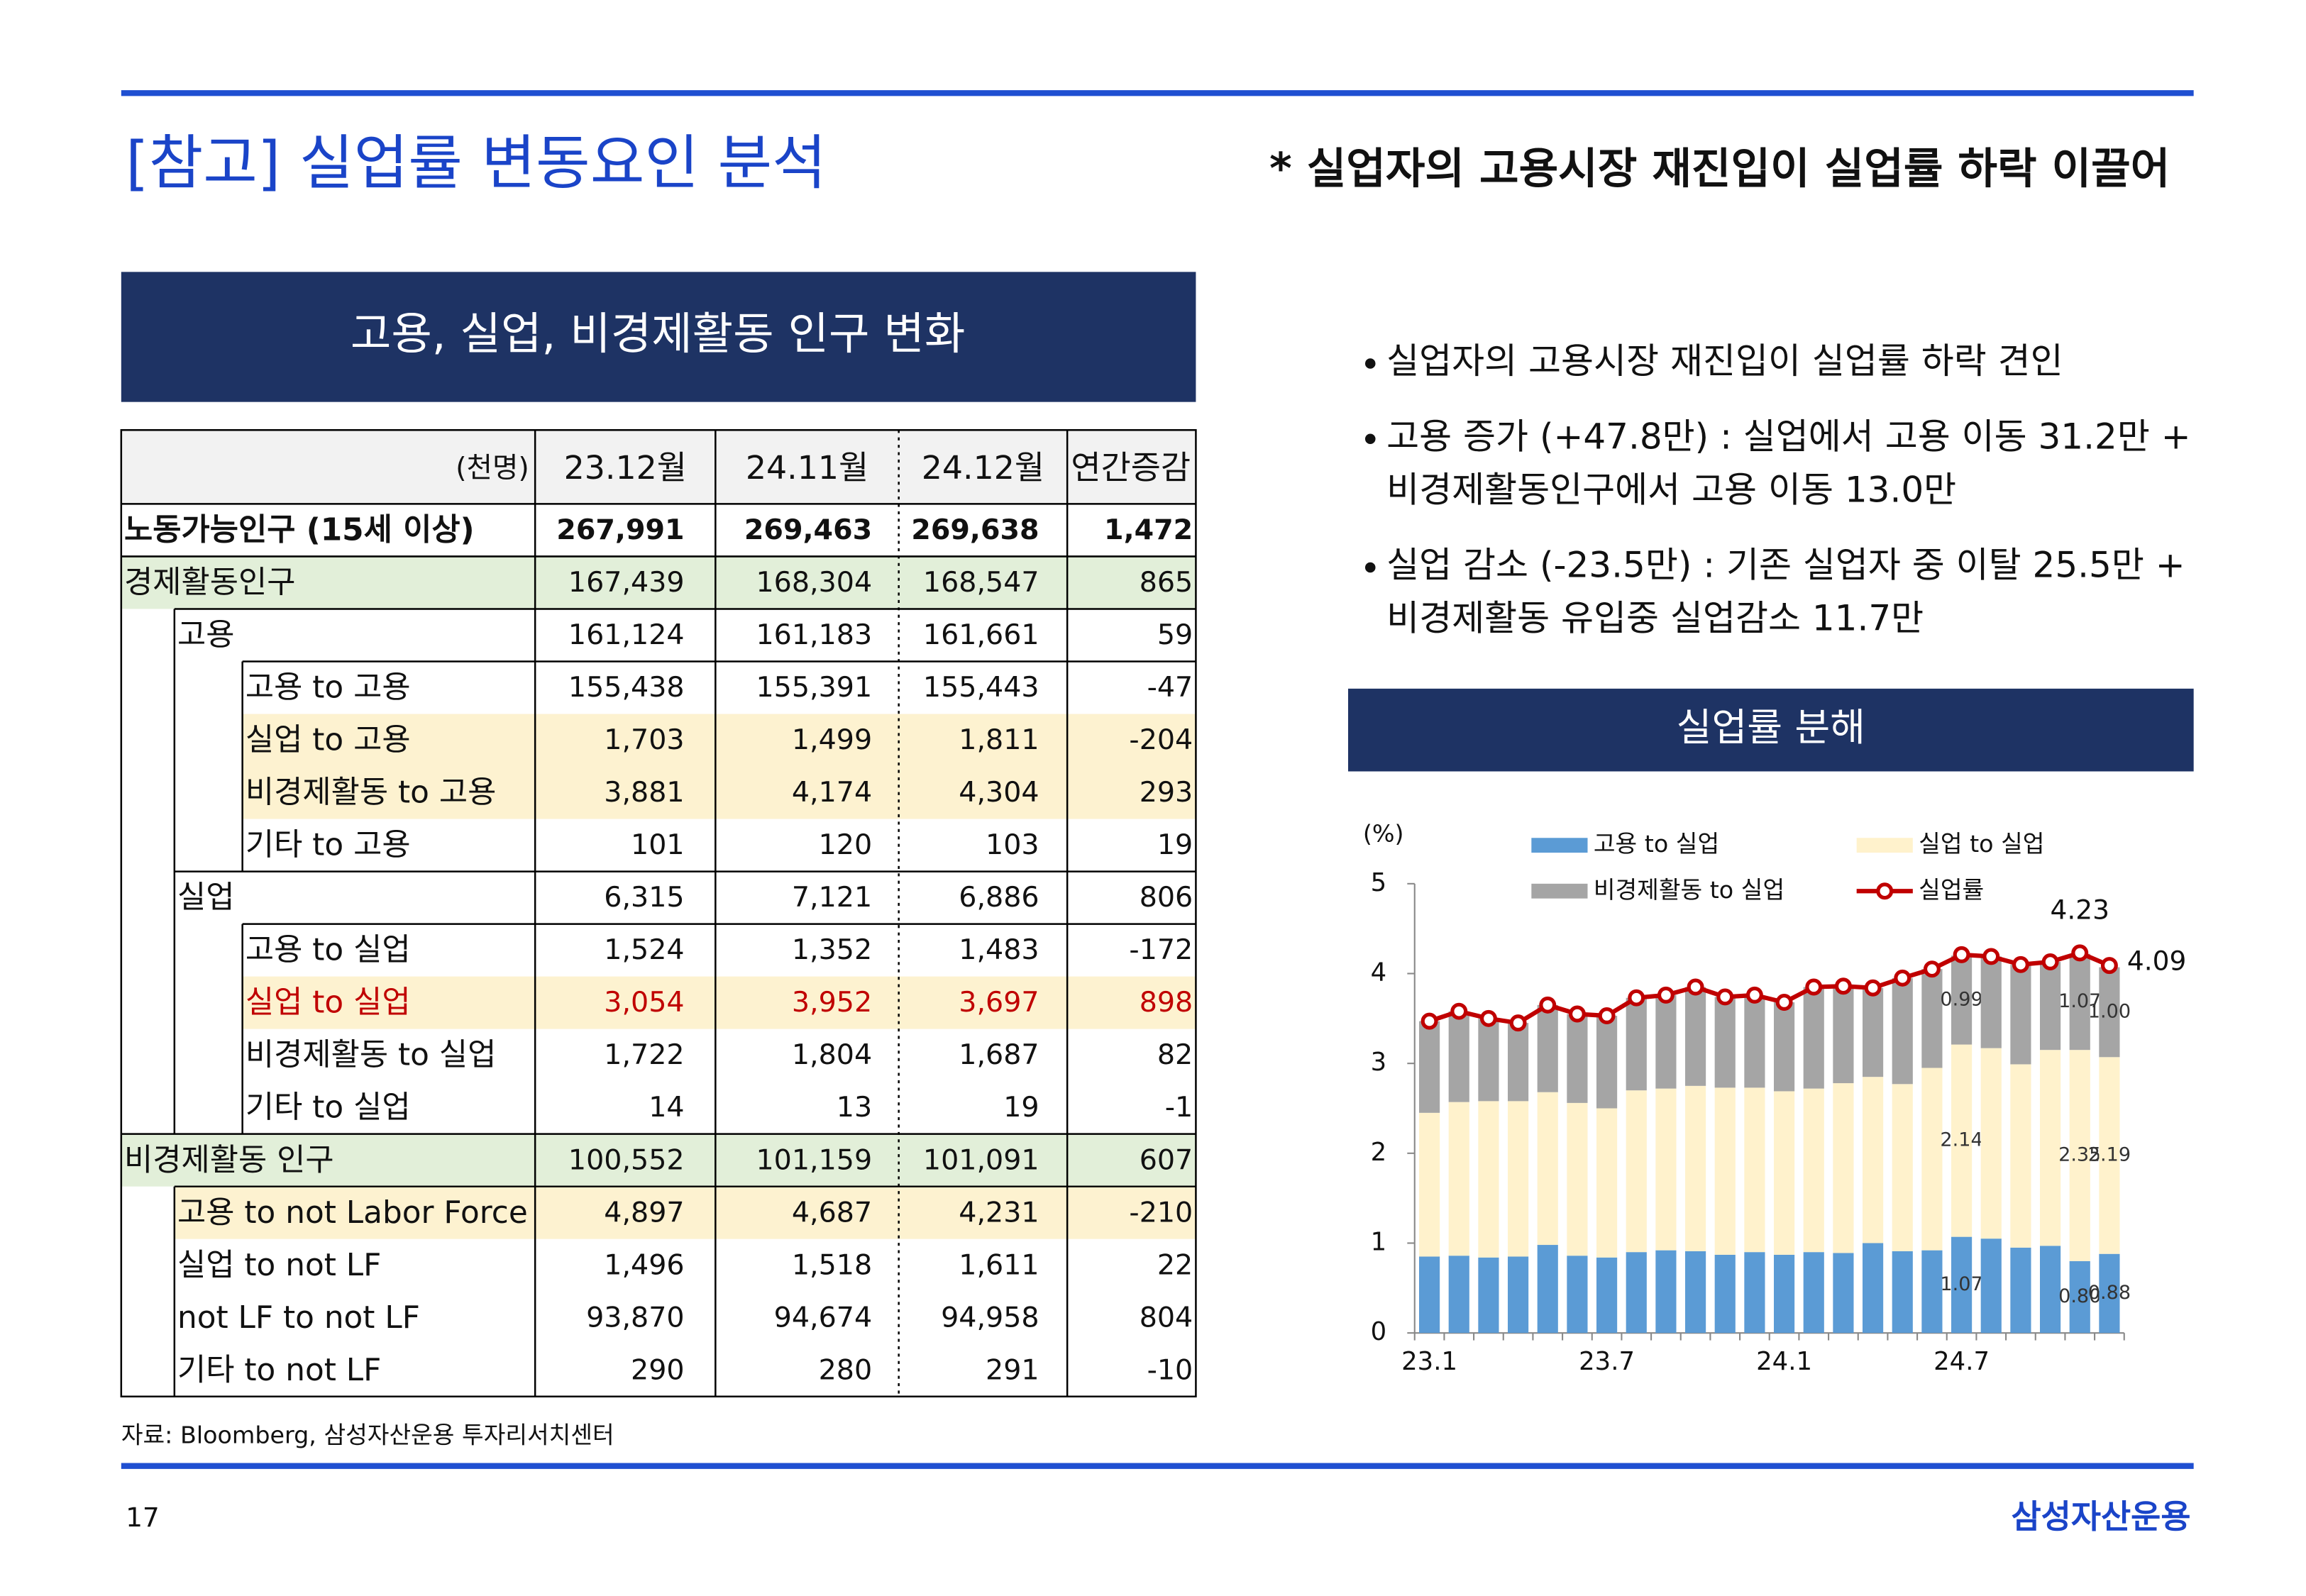 The height and width of the screenshot is (1596, 2306). What do you see at coordinates (1379, 882) in the screenshot?
I see `y-tick-label: 5` at bounding box center [1379, 882].